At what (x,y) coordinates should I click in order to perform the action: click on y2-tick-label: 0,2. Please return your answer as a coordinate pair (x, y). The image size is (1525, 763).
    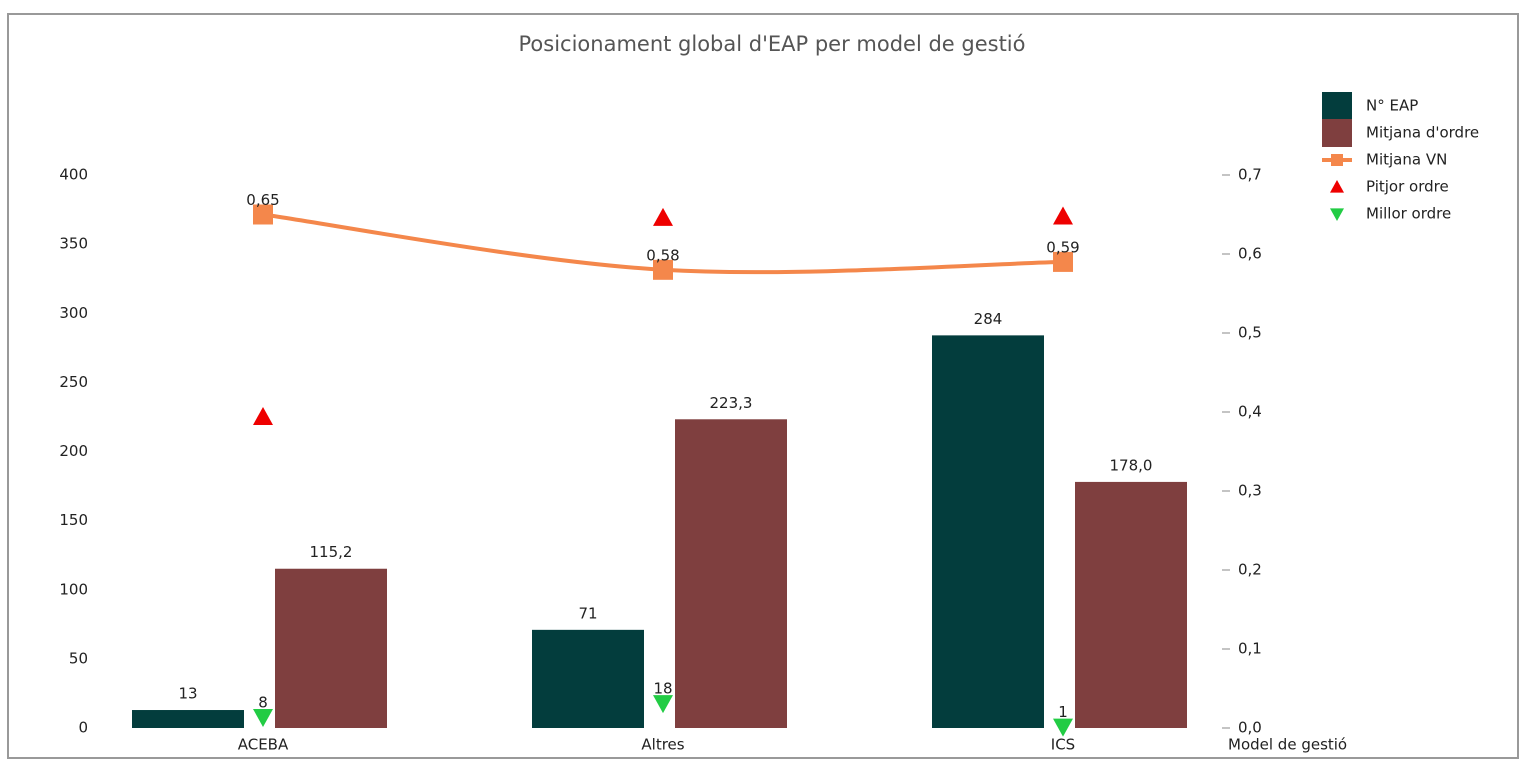
    Looking at the image, I should click on (1250, 570).